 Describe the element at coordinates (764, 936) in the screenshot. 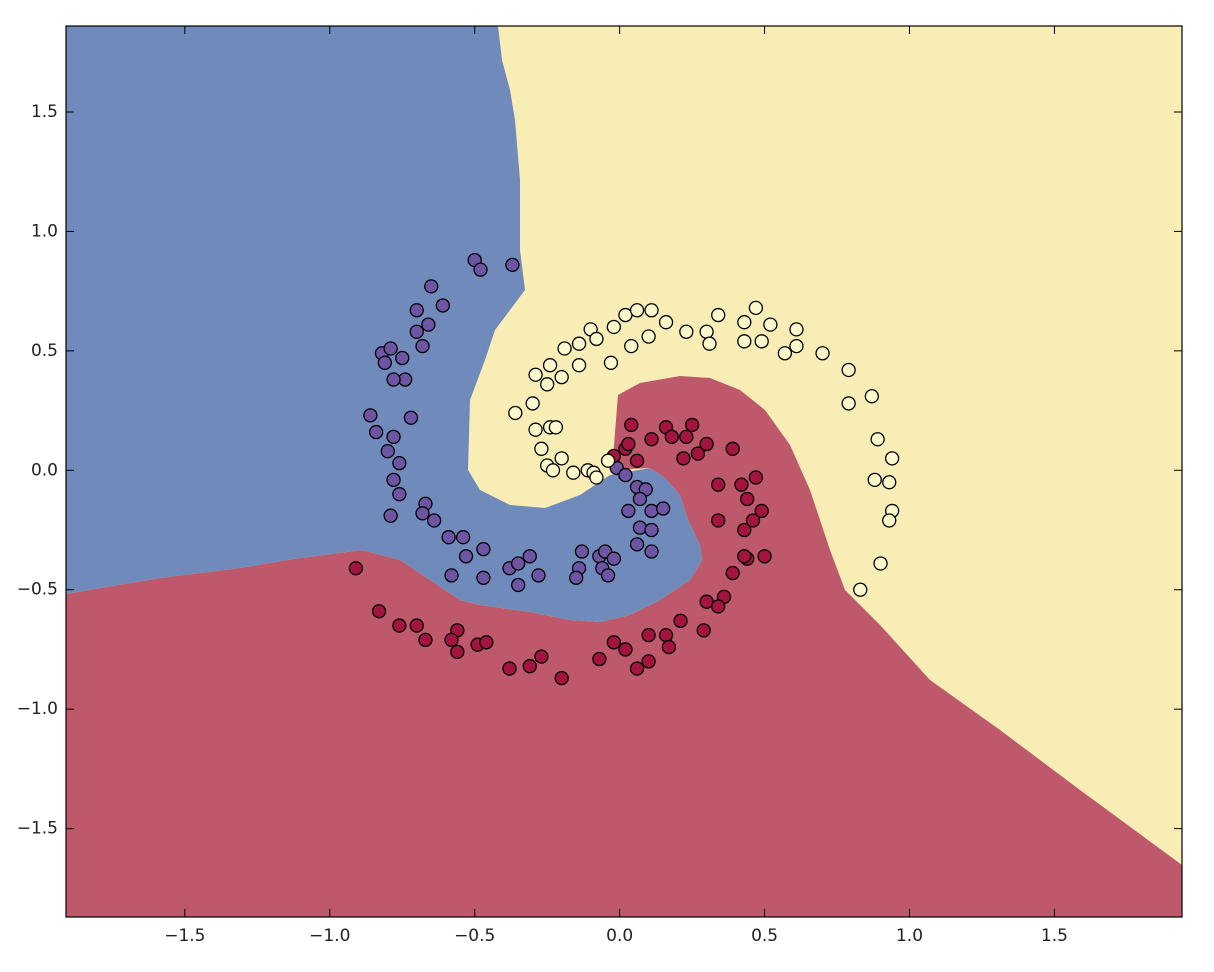

I see `x-tick-label: 0.5` at that location.